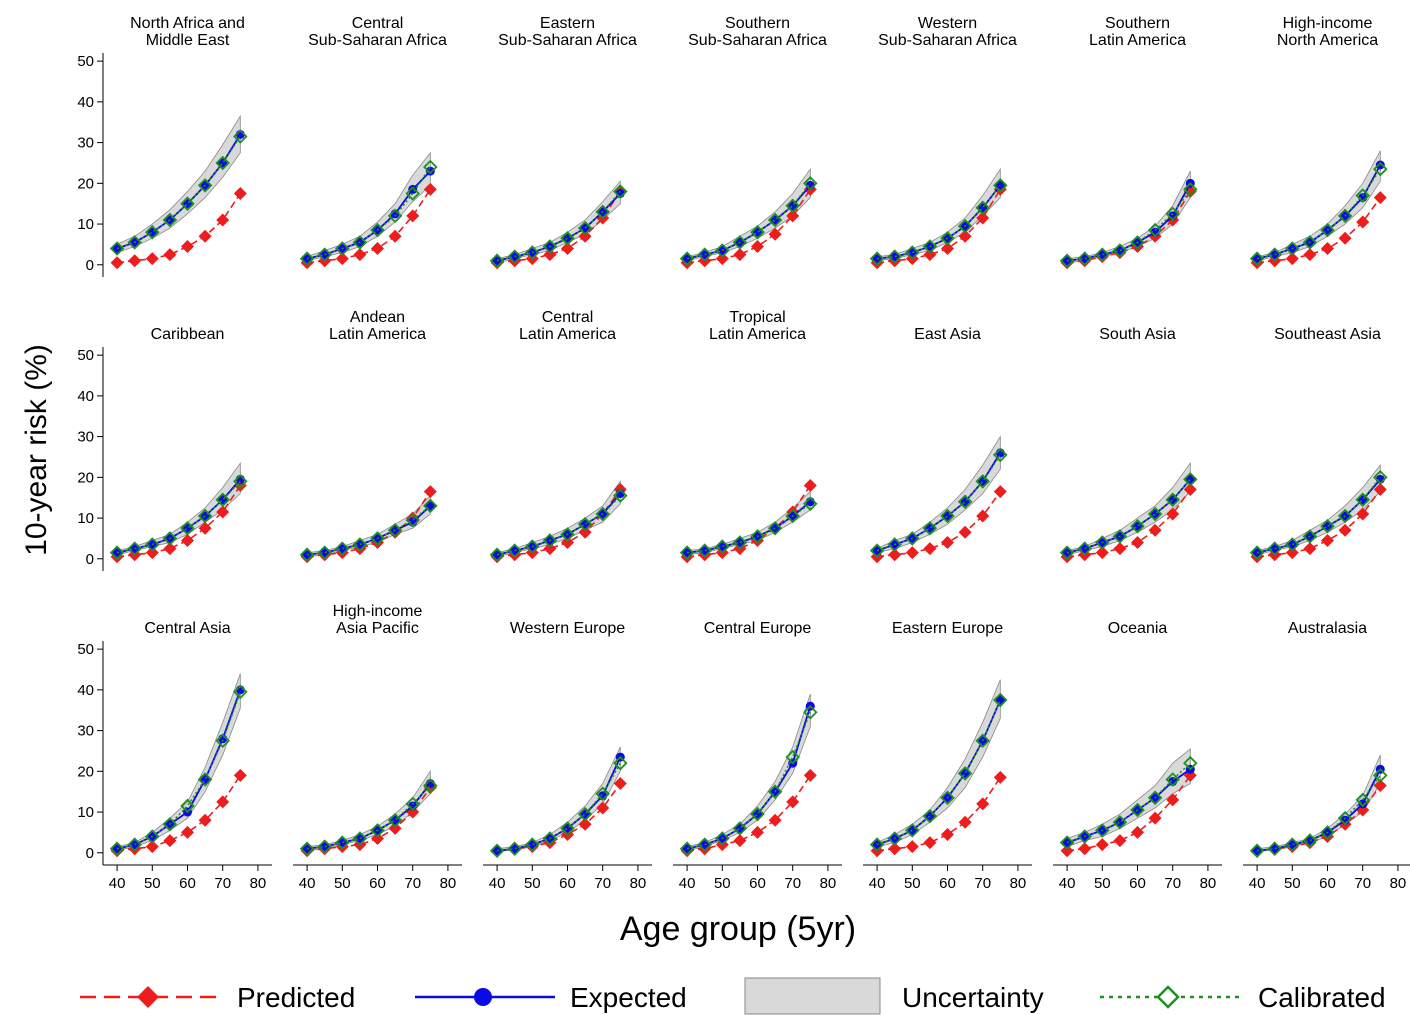  What do you see at coordinates (757, 23) in the screenshot?
I see `panel-title: Southern` at bounding box center [757, 23].